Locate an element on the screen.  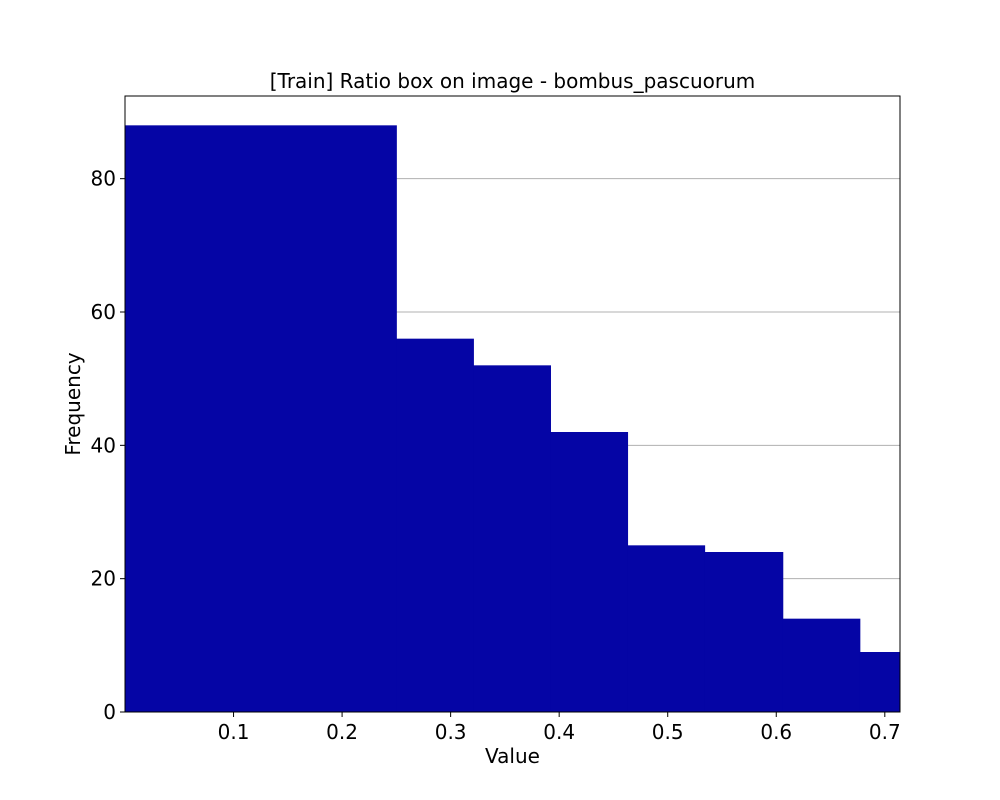
x-tick-label-0.6: 0.6 is located at coordinates (776, 732).